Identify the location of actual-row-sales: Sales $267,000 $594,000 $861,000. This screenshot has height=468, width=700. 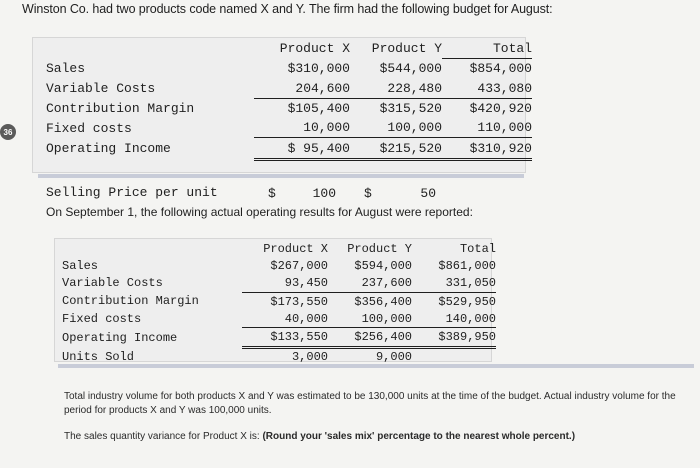
(279, 265).